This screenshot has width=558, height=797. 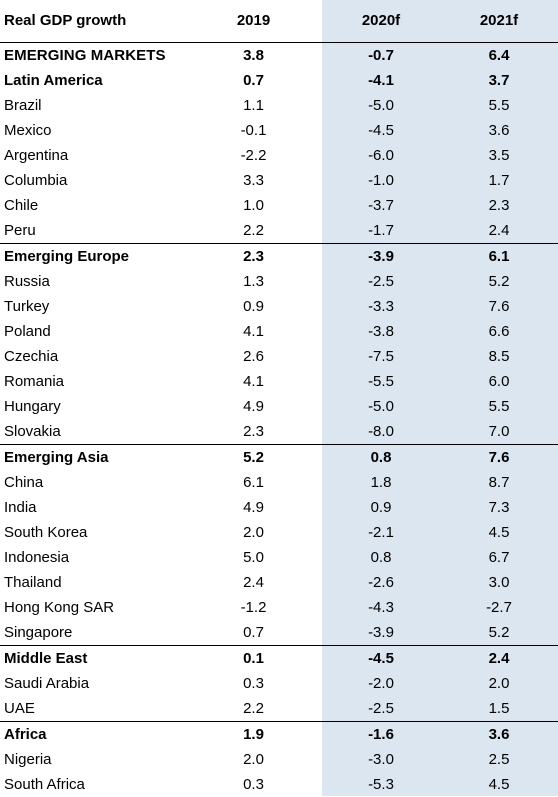 I want to click on row-label: Indonesia, so click(x=92, y=557).